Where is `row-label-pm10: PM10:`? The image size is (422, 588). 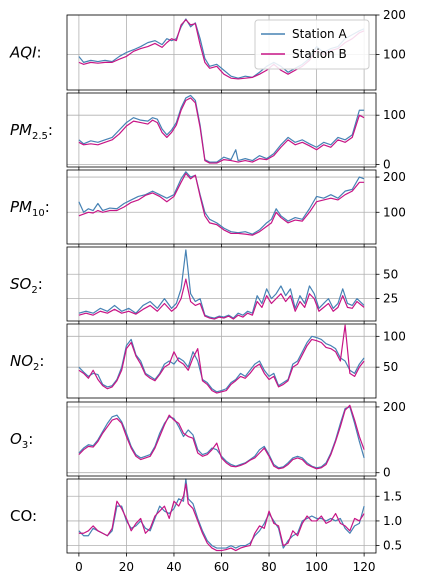
row-label-pm10: PM10: is located at coordinates (30, 208).